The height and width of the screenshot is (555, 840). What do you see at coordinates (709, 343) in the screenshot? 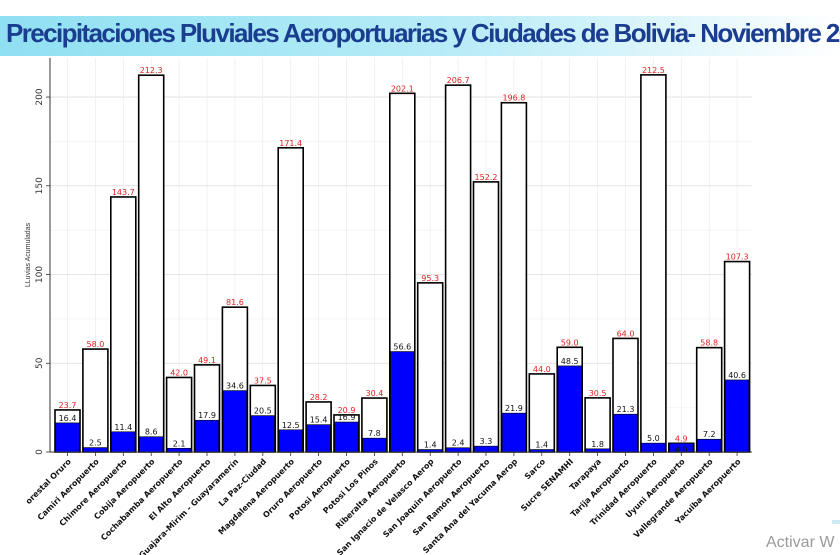
I see `data-label-total: 58.8` at bounding box center [709, 343].